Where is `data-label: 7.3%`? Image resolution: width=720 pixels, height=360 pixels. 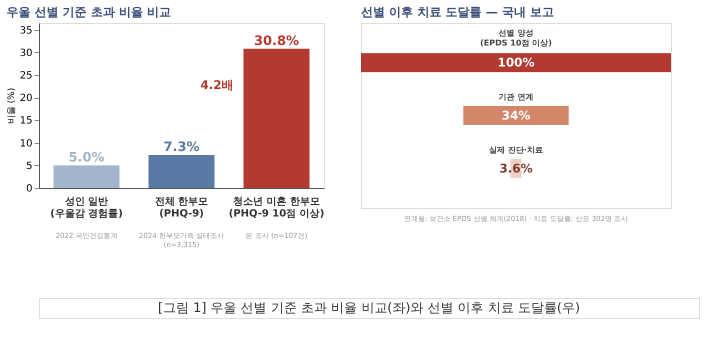 data-label: 7.3% is located at coordinates (181, 147).